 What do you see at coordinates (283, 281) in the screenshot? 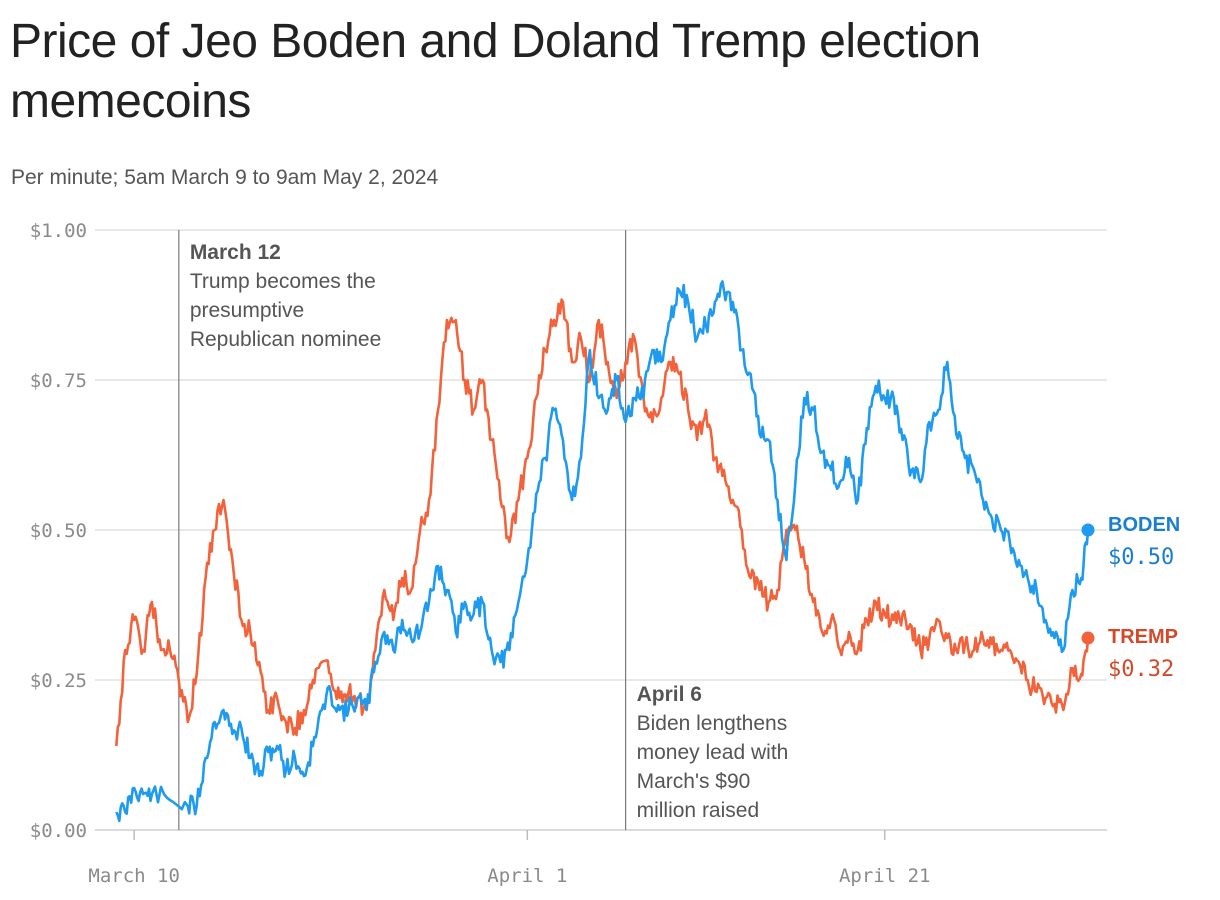
I see `annotation-text: Trump becomes the` at bounding box center [283, 281].